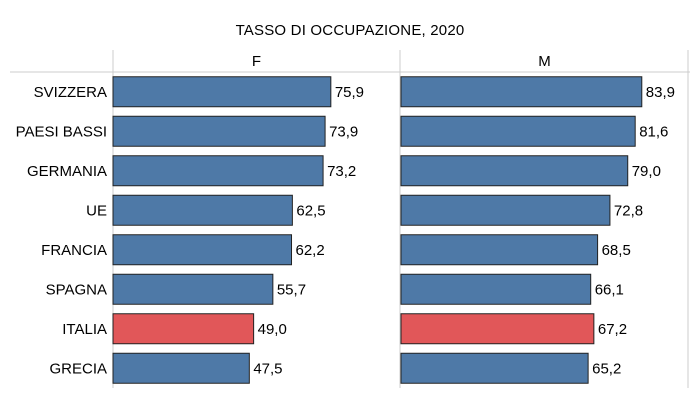 The height and width of the screenshot is (400, 700). What do you see at coordinates (272, 329) in the screenshot?
I see `data-label: 49,0` at bounding box center [272, 329].